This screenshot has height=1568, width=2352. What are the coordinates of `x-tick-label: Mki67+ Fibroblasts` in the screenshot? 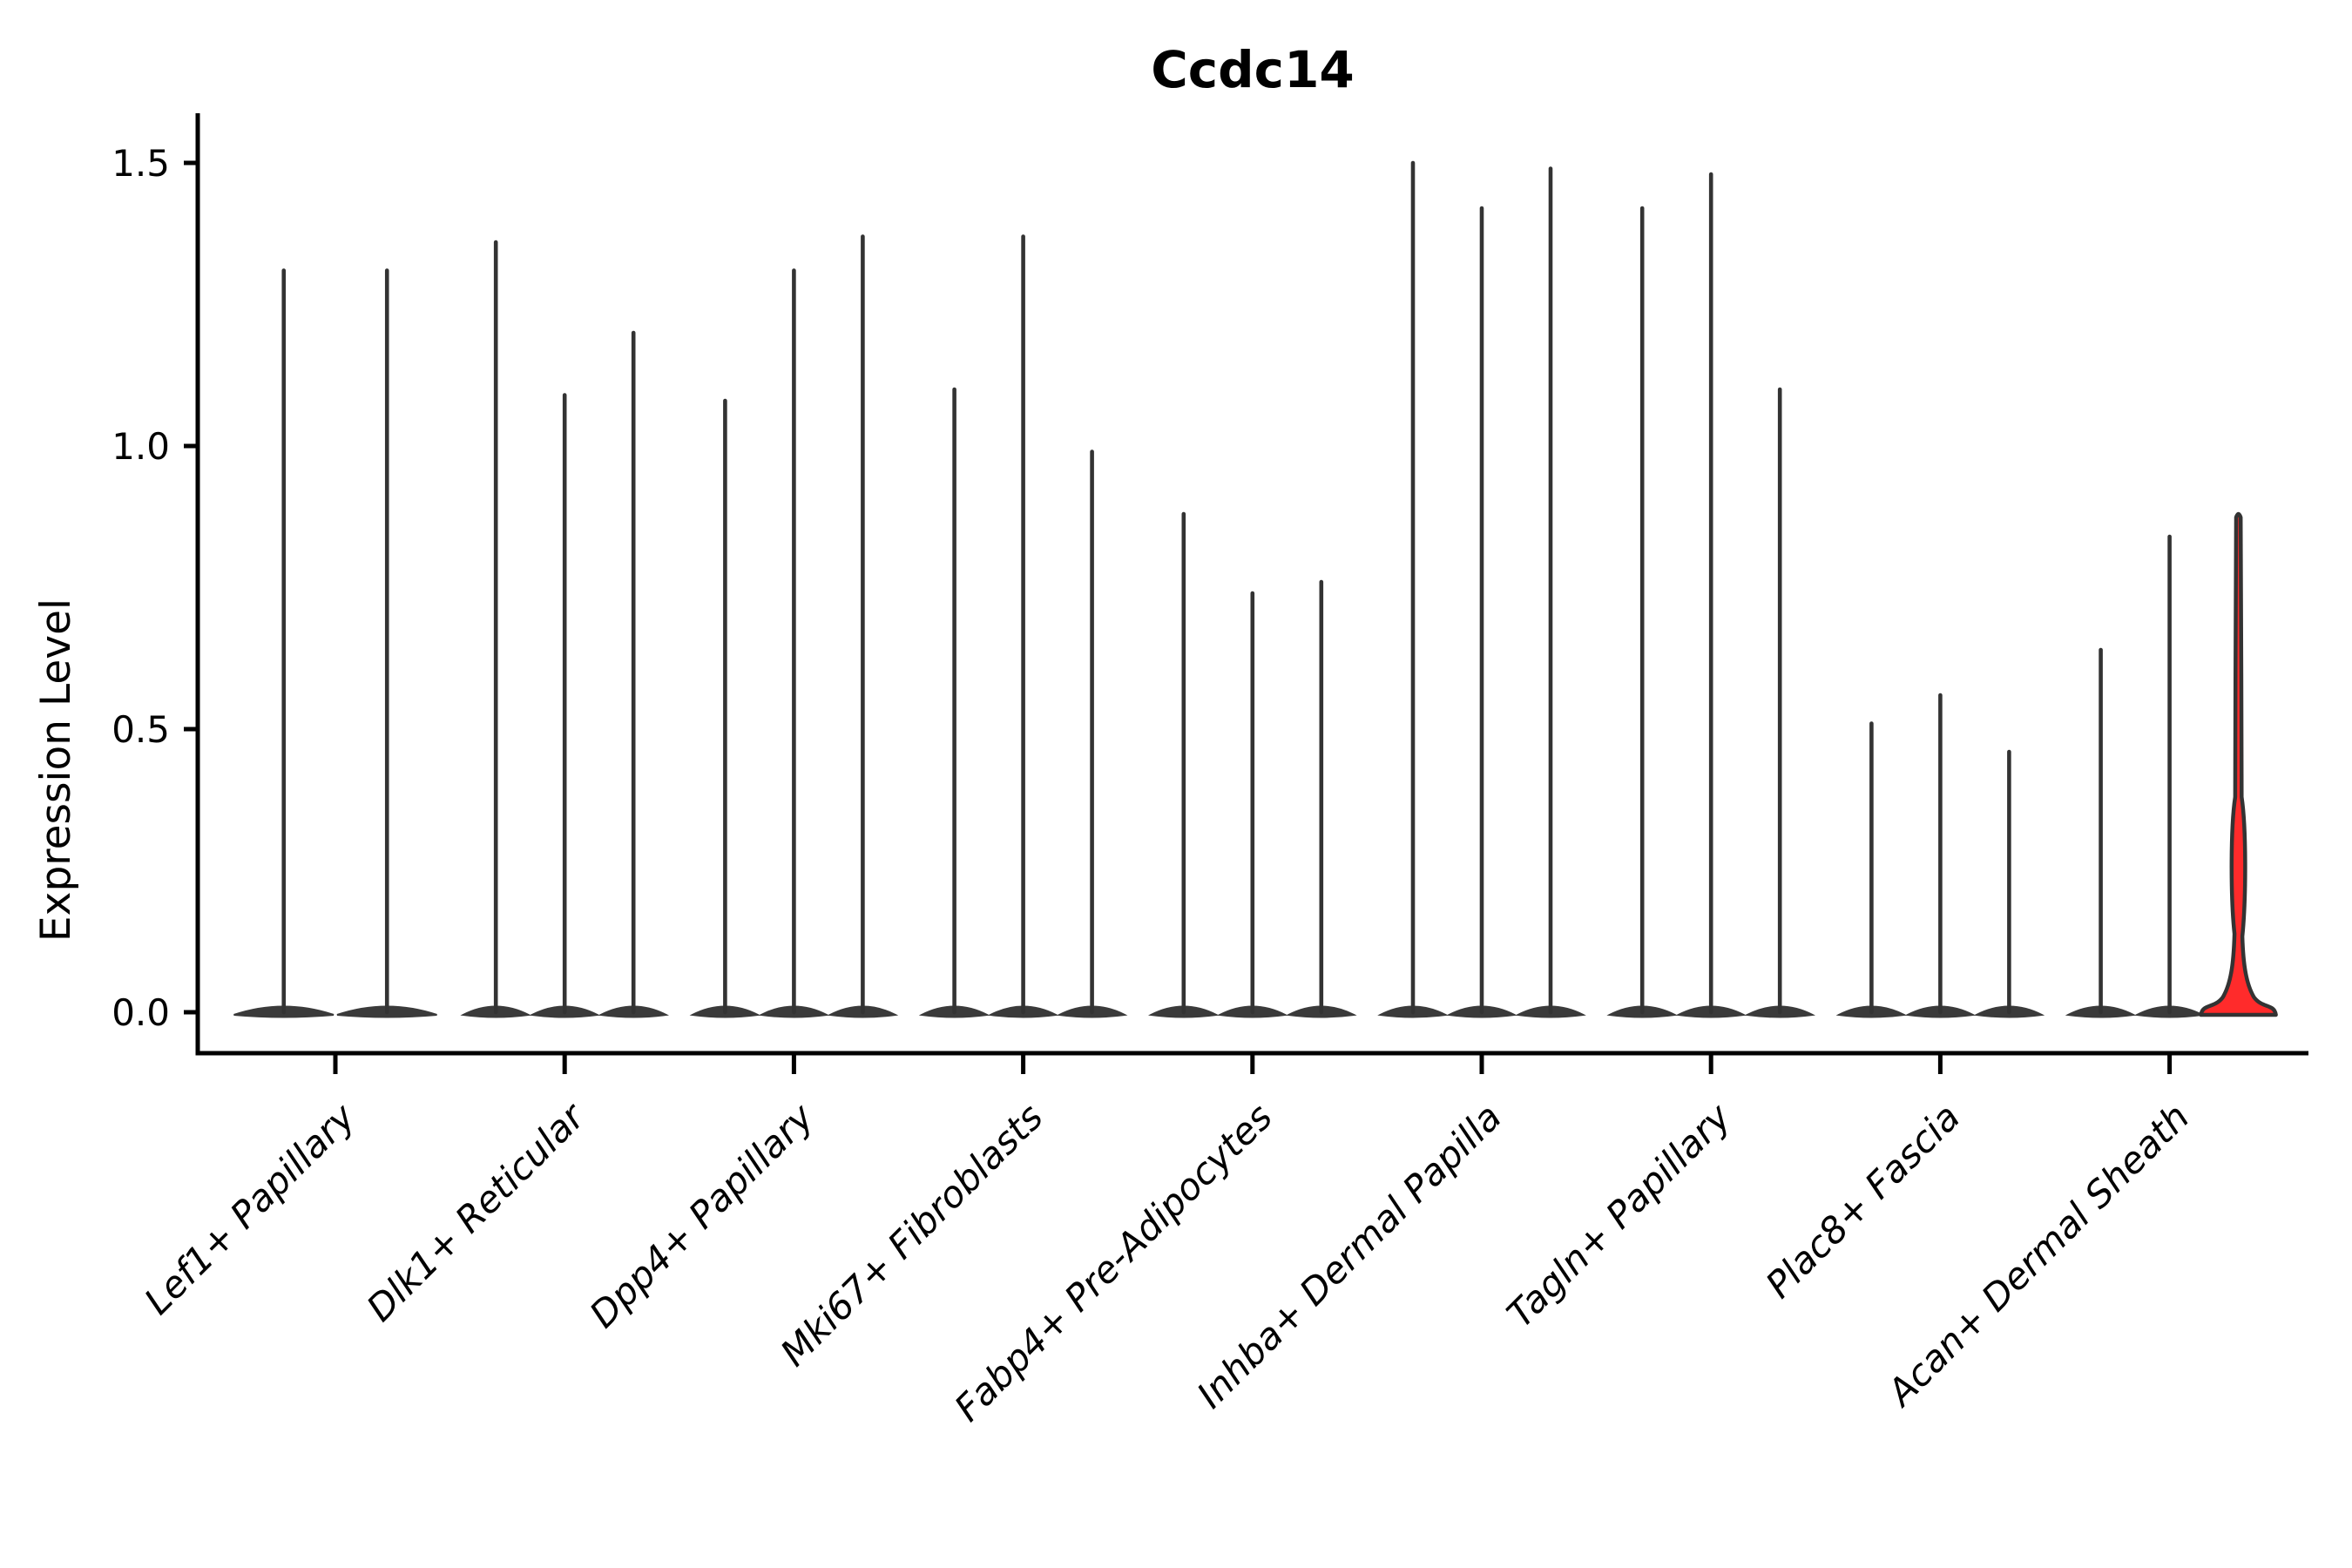 It's located at (911, 1234).